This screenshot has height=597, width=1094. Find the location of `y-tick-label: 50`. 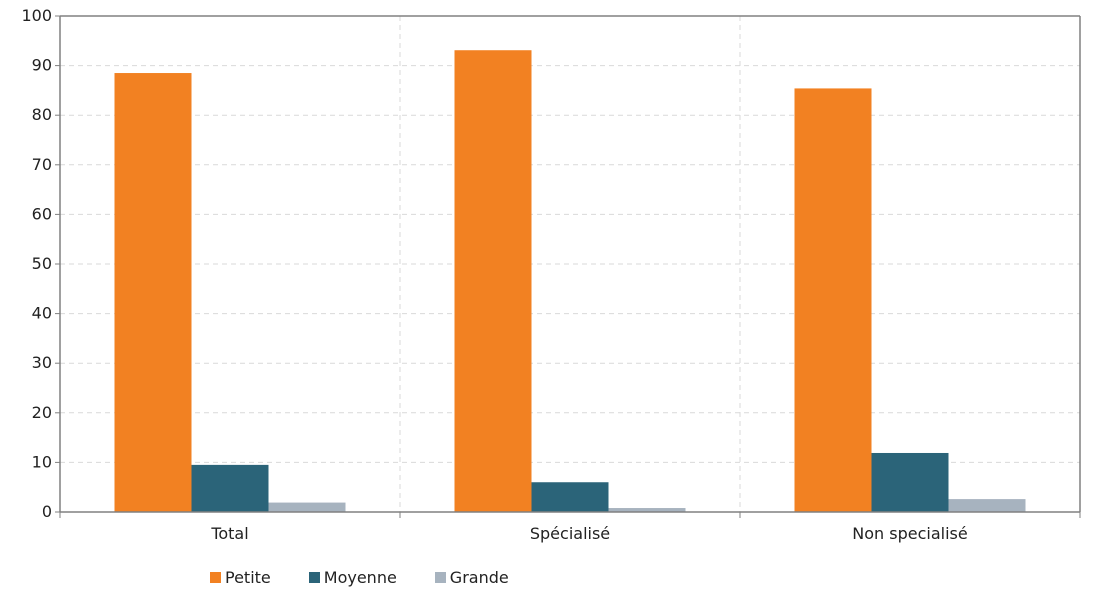

y-tick-label: 50 is located at coordinates (42, 263).